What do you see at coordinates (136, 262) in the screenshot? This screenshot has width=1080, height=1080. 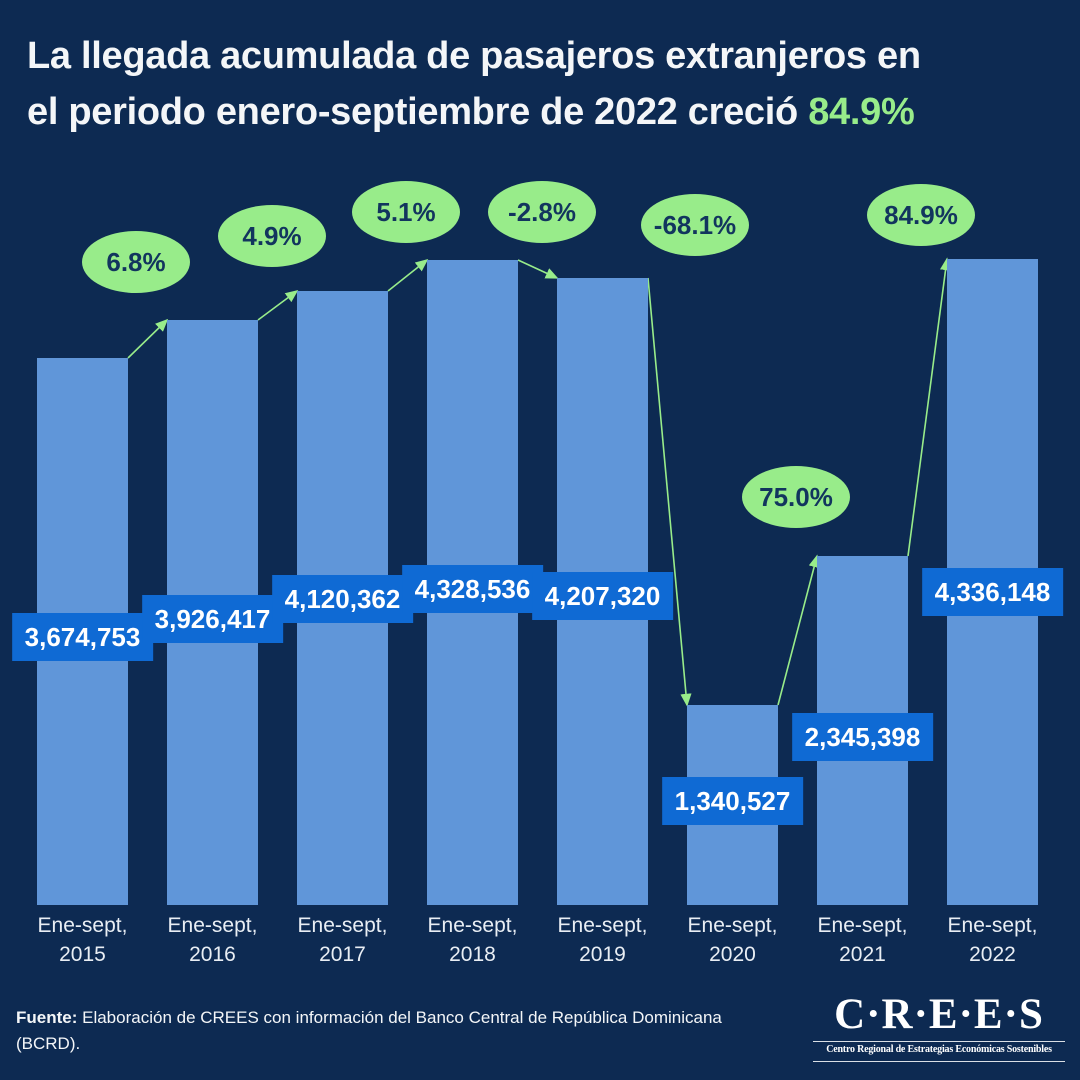 I see `growth-bubble: 6.8%` at bounding box center [136, 262].